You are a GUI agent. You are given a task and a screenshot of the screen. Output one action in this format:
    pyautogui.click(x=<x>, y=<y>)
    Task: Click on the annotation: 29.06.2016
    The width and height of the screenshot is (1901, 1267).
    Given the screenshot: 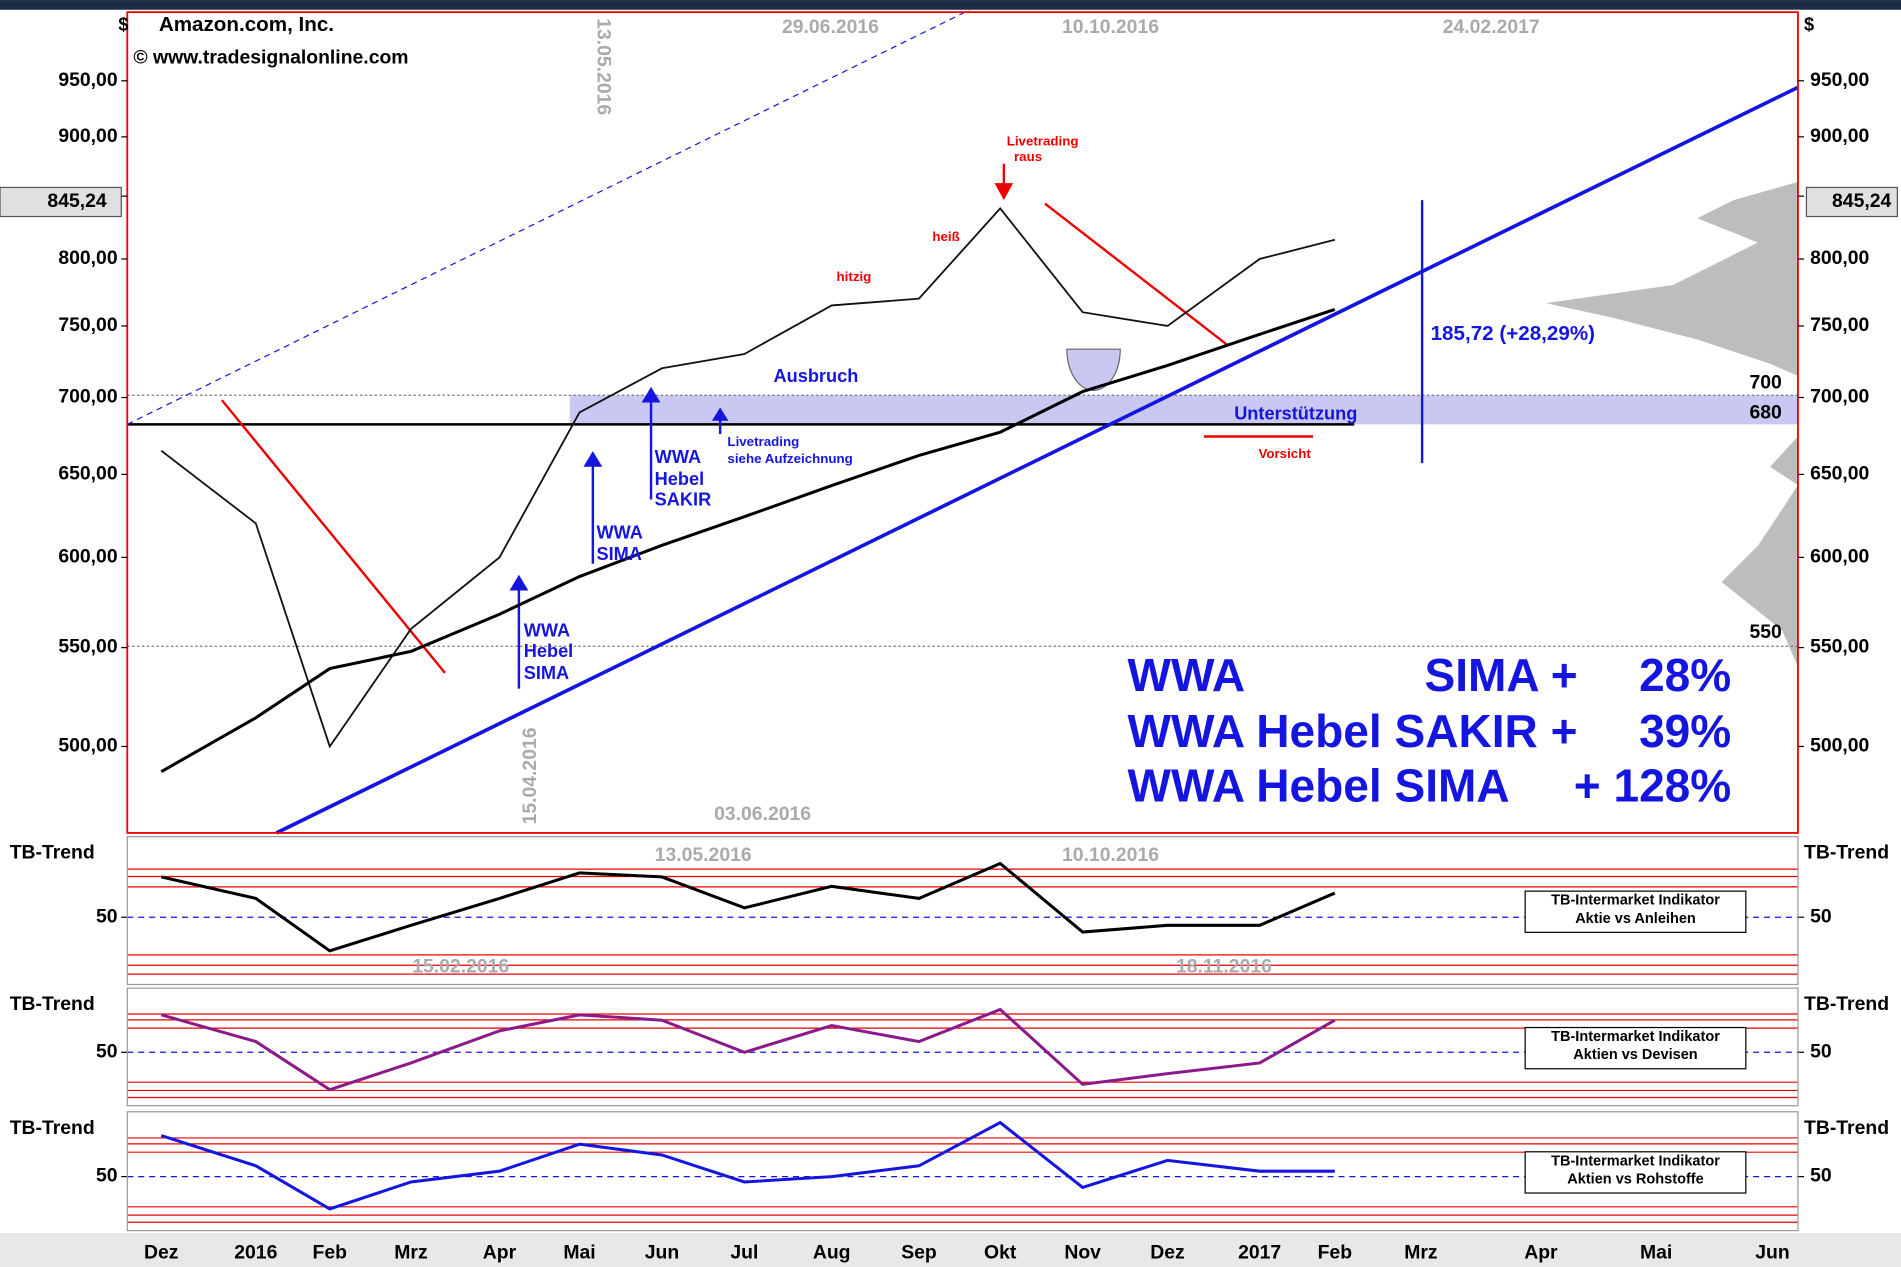 What is the action you would take?
    pyautogui.click(x=830, y=27)
    